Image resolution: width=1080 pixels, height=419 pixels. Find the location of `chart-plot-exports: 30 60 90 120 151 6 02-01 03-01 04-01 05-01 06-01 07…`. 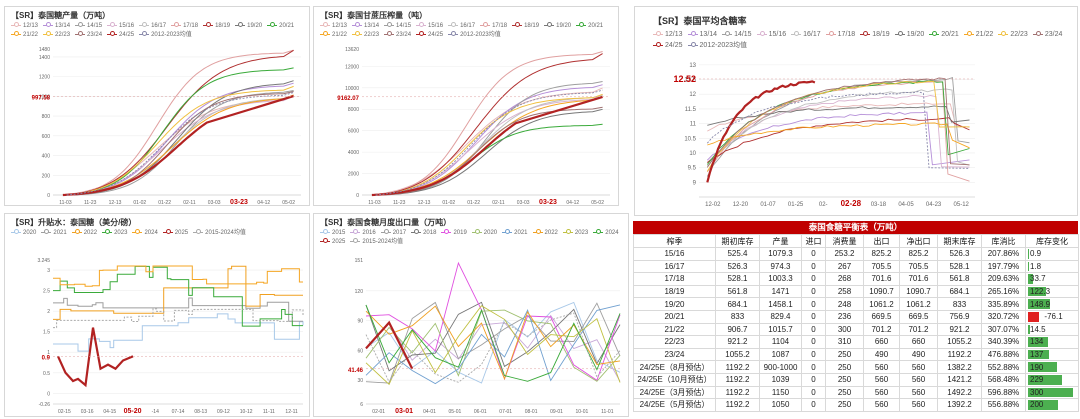

chart-plot-exports: 30 60 90 120 151 6 02-01 03-01 04-01 05-01 06-01 07… is located at coordinates (484, 336).